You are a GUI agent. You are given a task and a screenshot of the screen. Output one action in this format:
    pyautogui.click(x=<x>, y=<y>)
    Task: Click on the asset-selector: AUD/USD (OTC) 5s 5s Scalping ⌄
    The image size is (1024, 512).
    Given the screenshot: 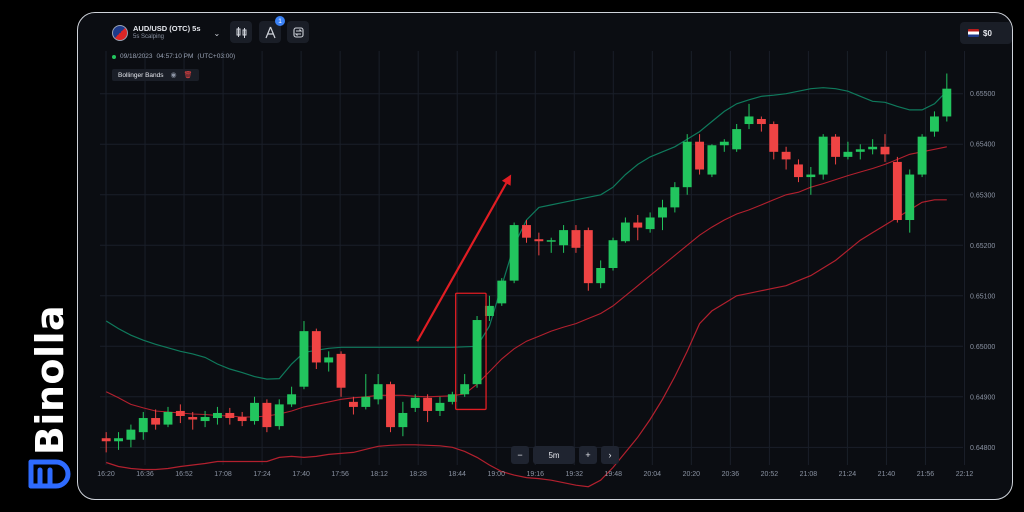 What is the action you would take?
    pyautogui.click(x=166, y=33)
    